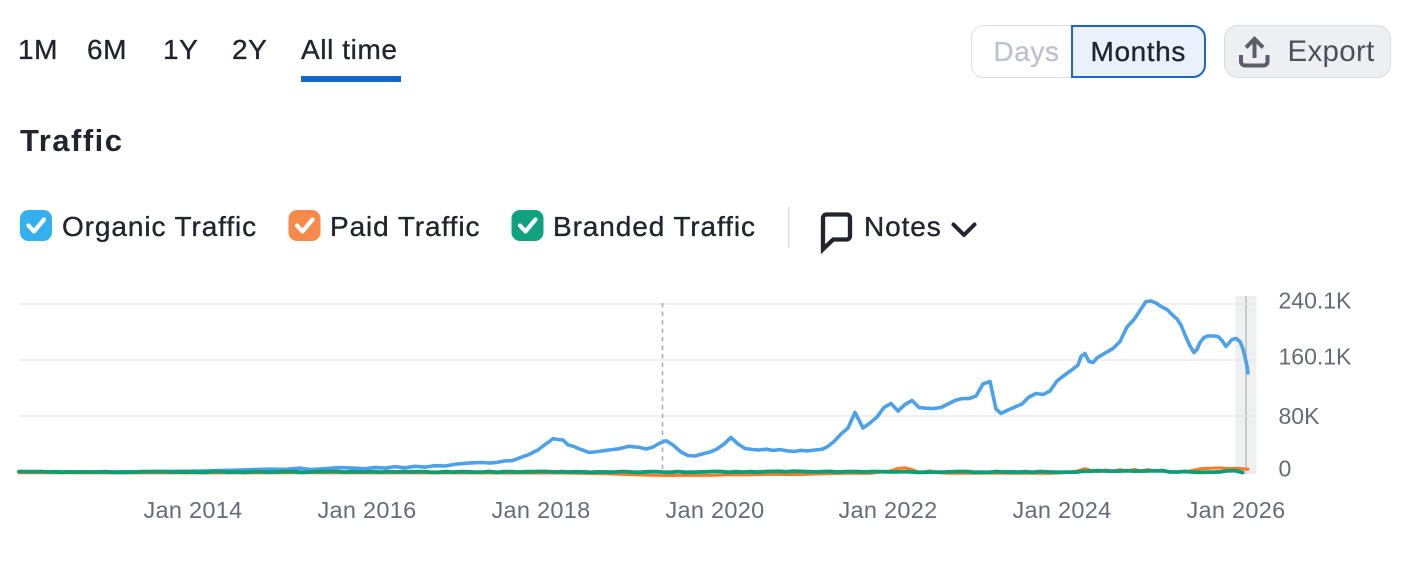 Image resolution: width=1418 pixels, height=564 pixels. Describe the element at coordinates (714, 510) in the screenshot. I see `svg-text: Jan 2020` at that location.